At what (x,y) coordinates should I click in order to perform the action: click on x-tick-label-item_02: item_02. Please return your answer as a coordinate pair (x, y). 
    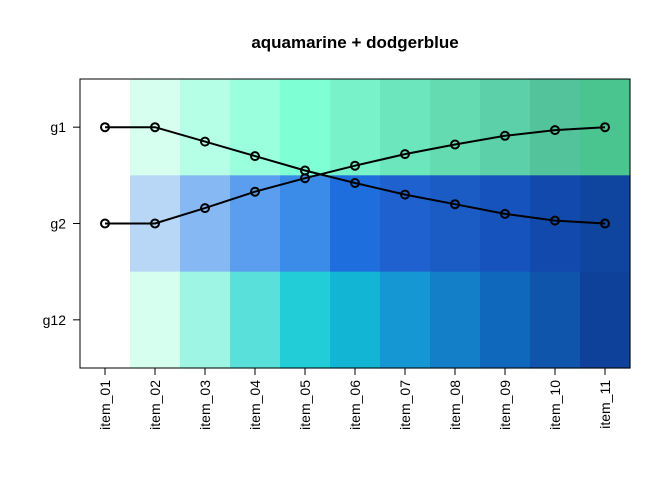
    Looking at the image, I should click on (155, 405).